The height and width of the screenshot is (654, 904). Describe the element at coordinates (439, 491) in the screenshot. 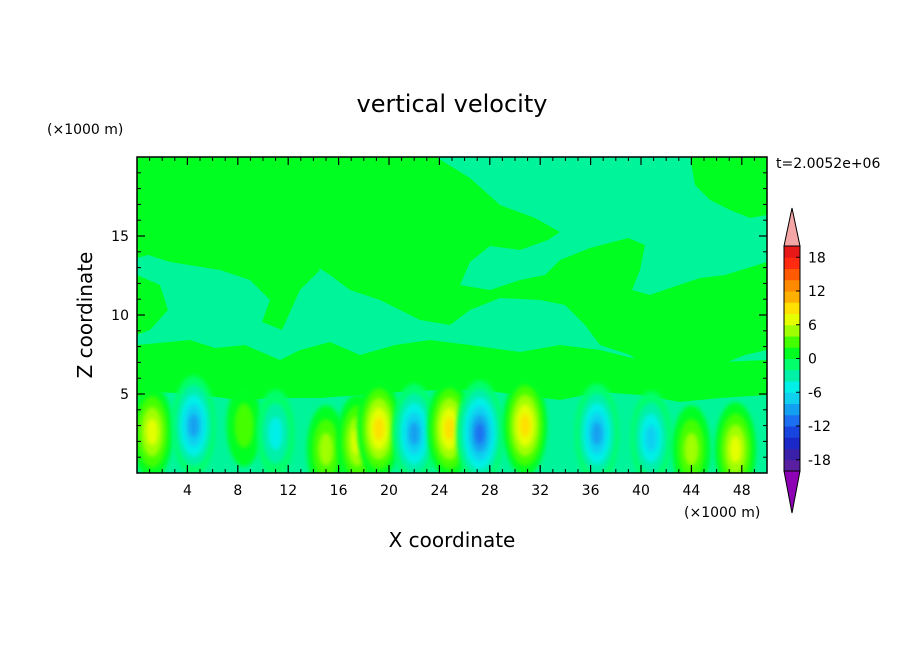

I see `x-tick-label-24: 24` at that location.